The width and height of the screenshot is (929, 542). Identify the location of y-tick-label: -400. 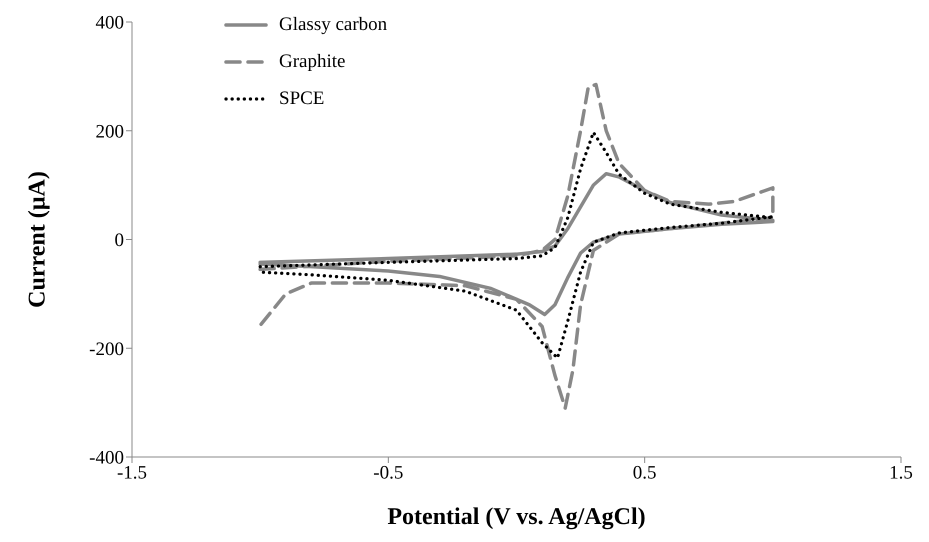
(106, 458).